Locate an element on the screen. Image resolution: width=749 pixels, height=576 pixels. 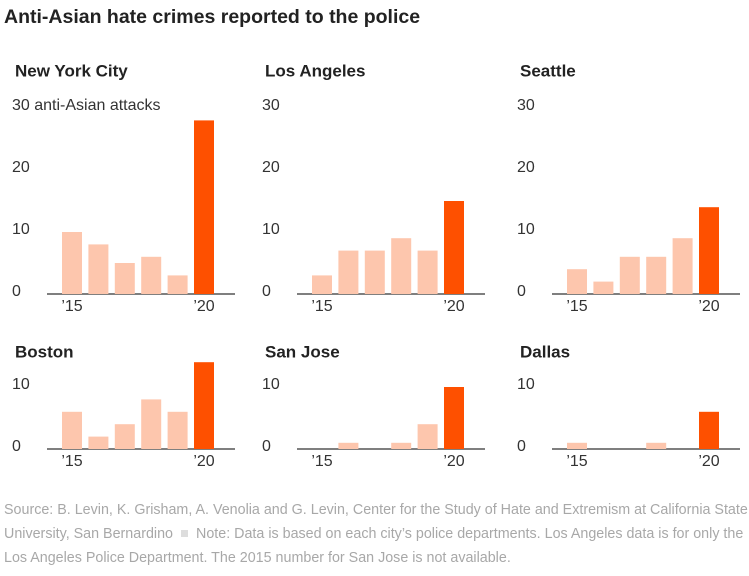
chart-subtitle: San Jose is located at coordinates (302, 351).